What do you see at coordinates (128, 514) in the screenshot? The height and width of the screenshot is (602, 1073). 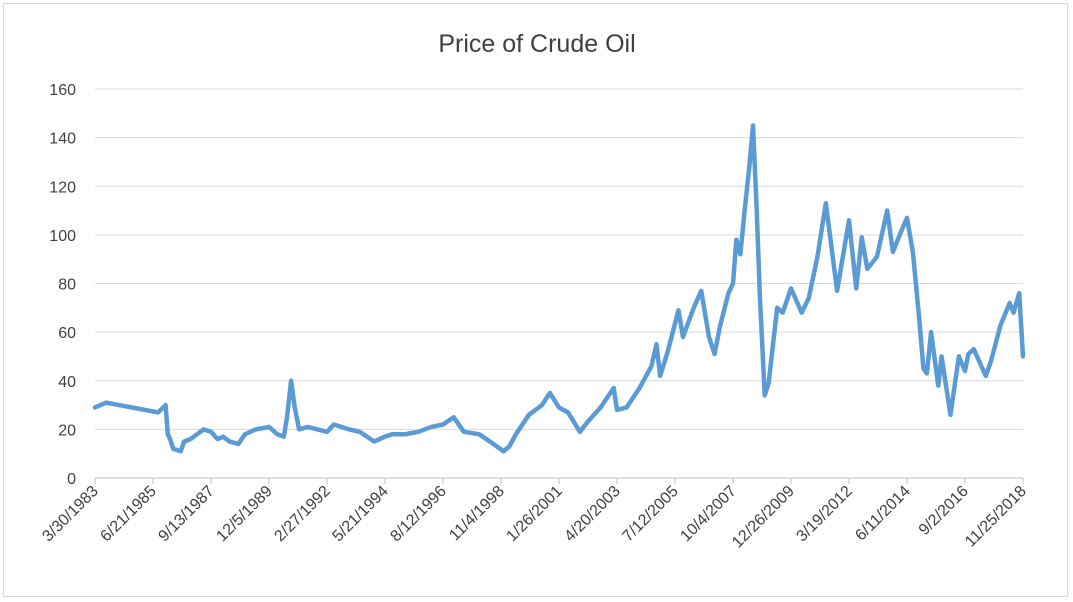 I see `x-tick-label: 6/21/1985` at bounding box center [128, 514].